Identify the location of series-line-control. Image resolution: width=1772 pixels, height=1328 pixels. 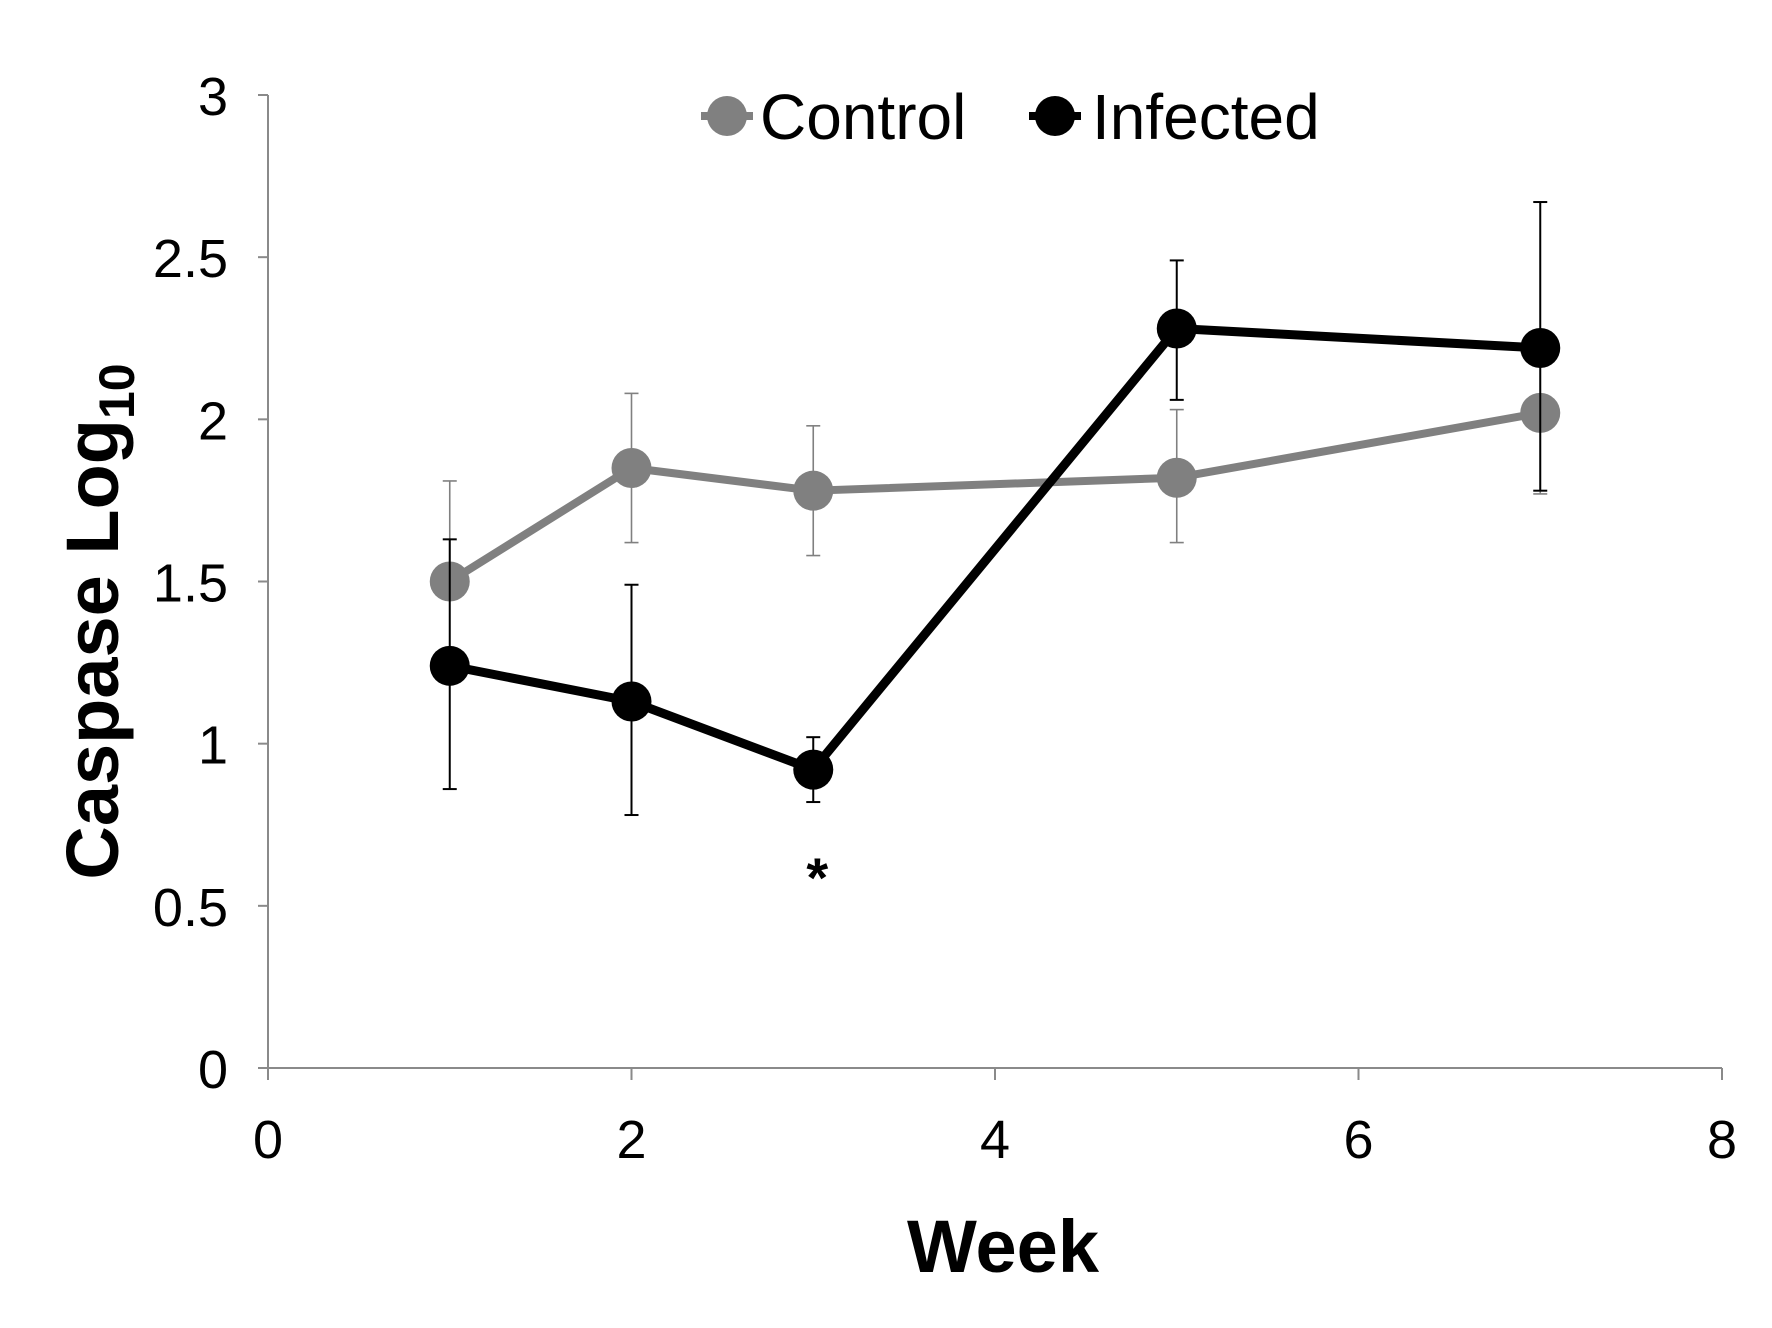
(994, 496).